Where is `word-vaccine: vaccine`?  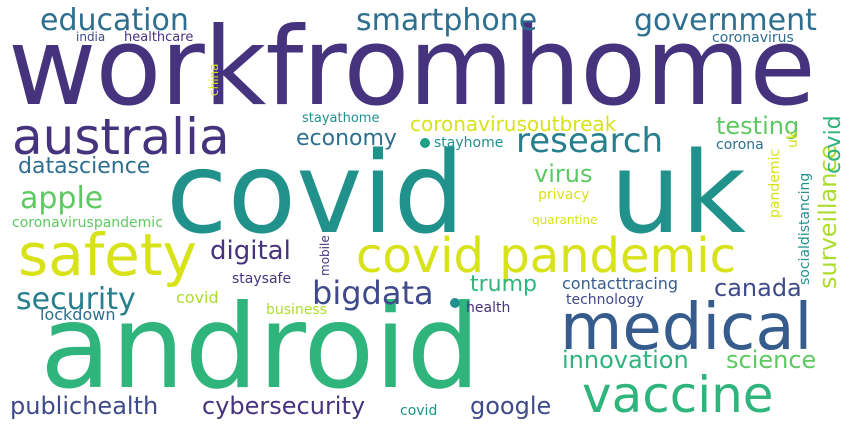
word-vaccine: vaccine is located at coordinates (678, 395).